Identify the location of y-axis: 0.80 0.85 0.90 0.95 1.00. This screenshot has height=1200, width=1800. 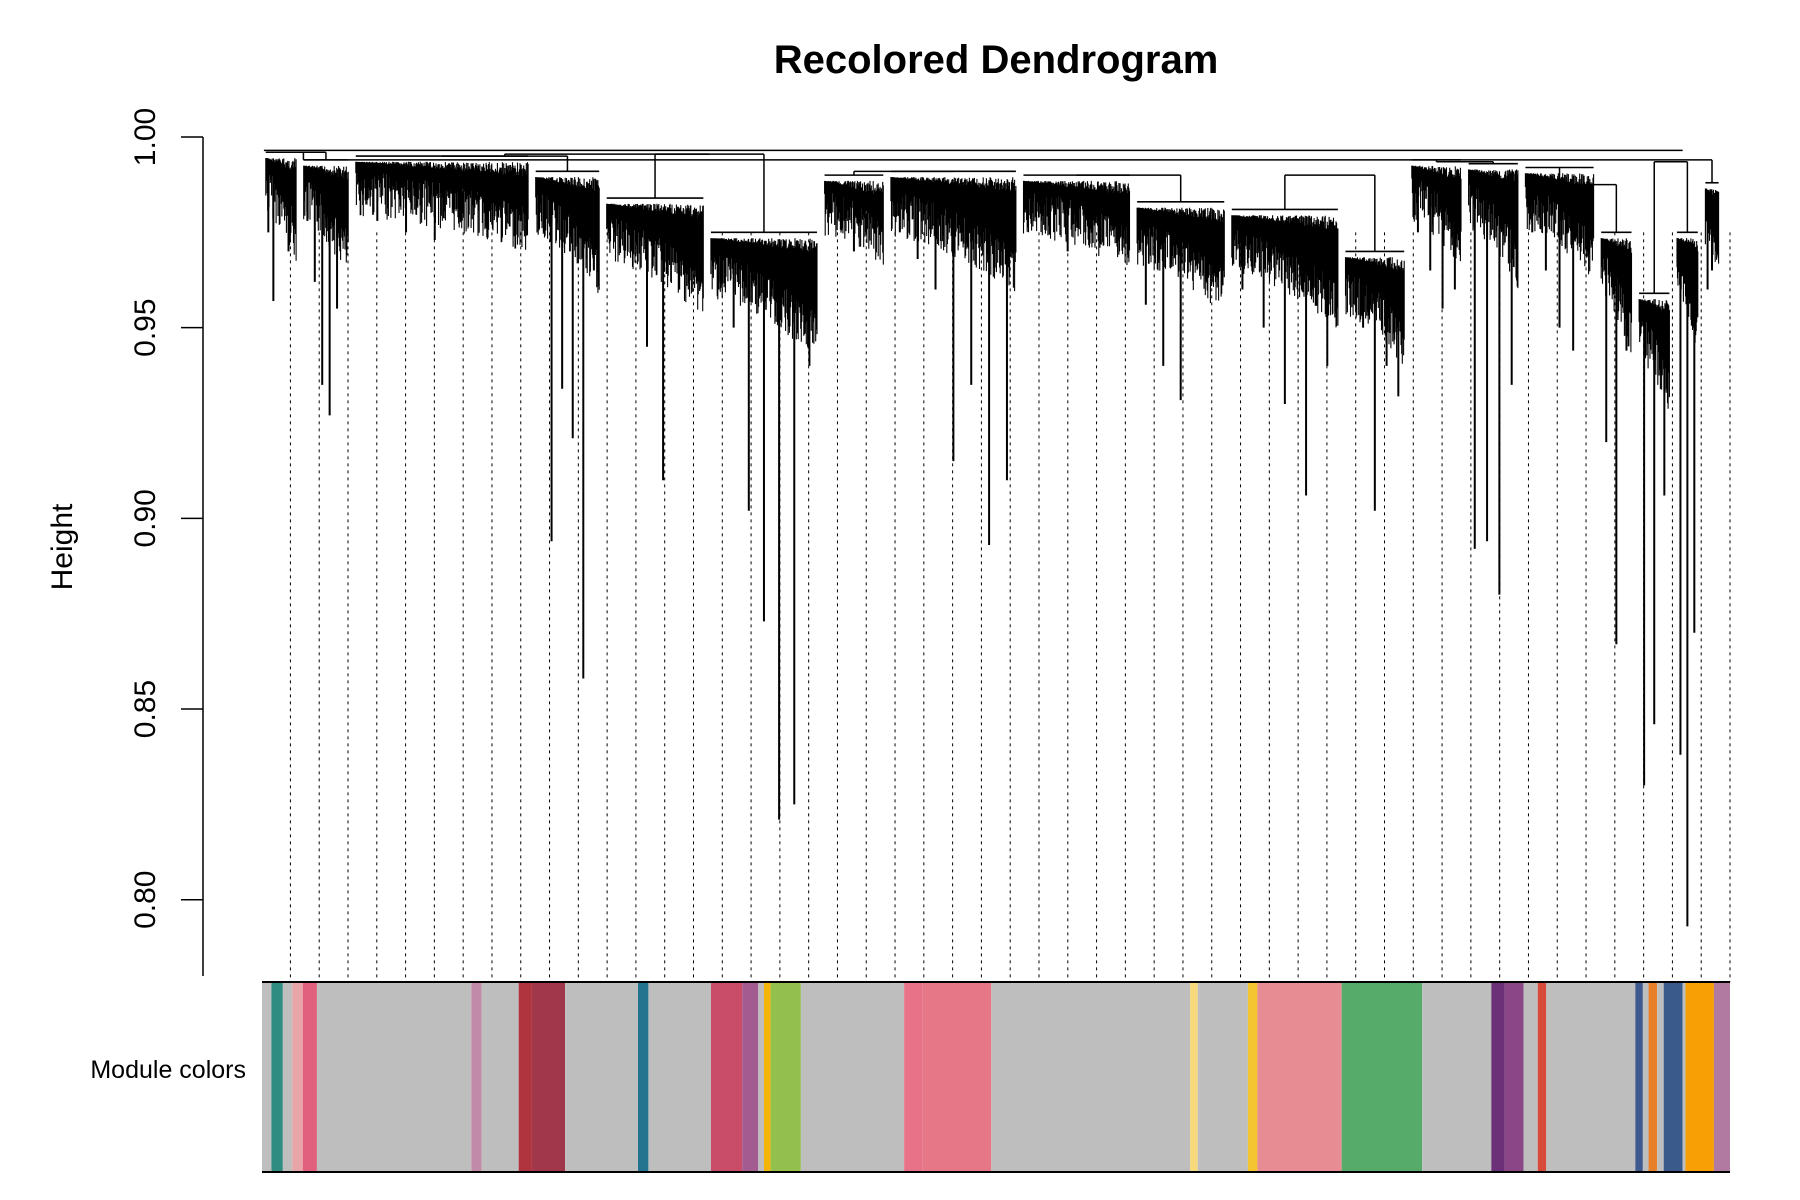
(166, 542).